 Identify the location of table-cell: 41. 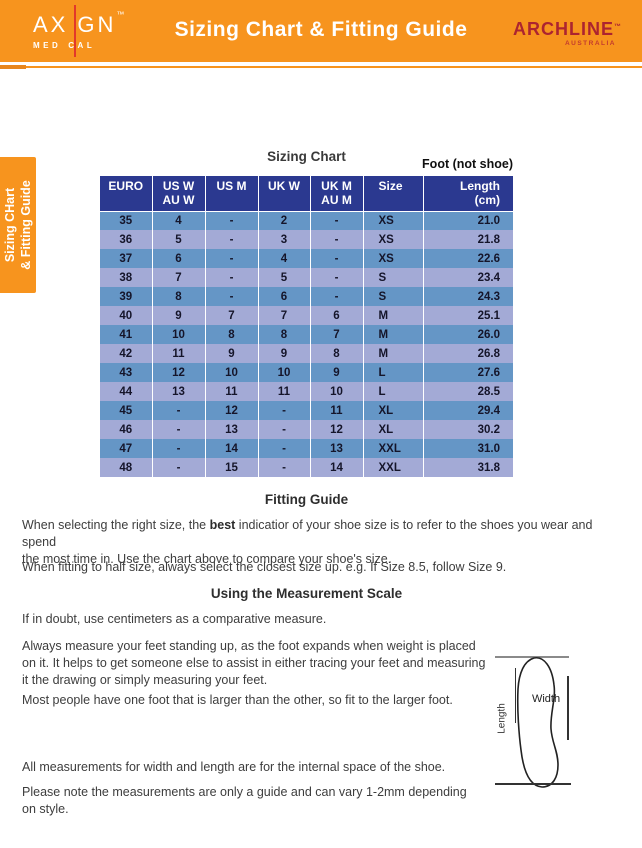
(126, 334).